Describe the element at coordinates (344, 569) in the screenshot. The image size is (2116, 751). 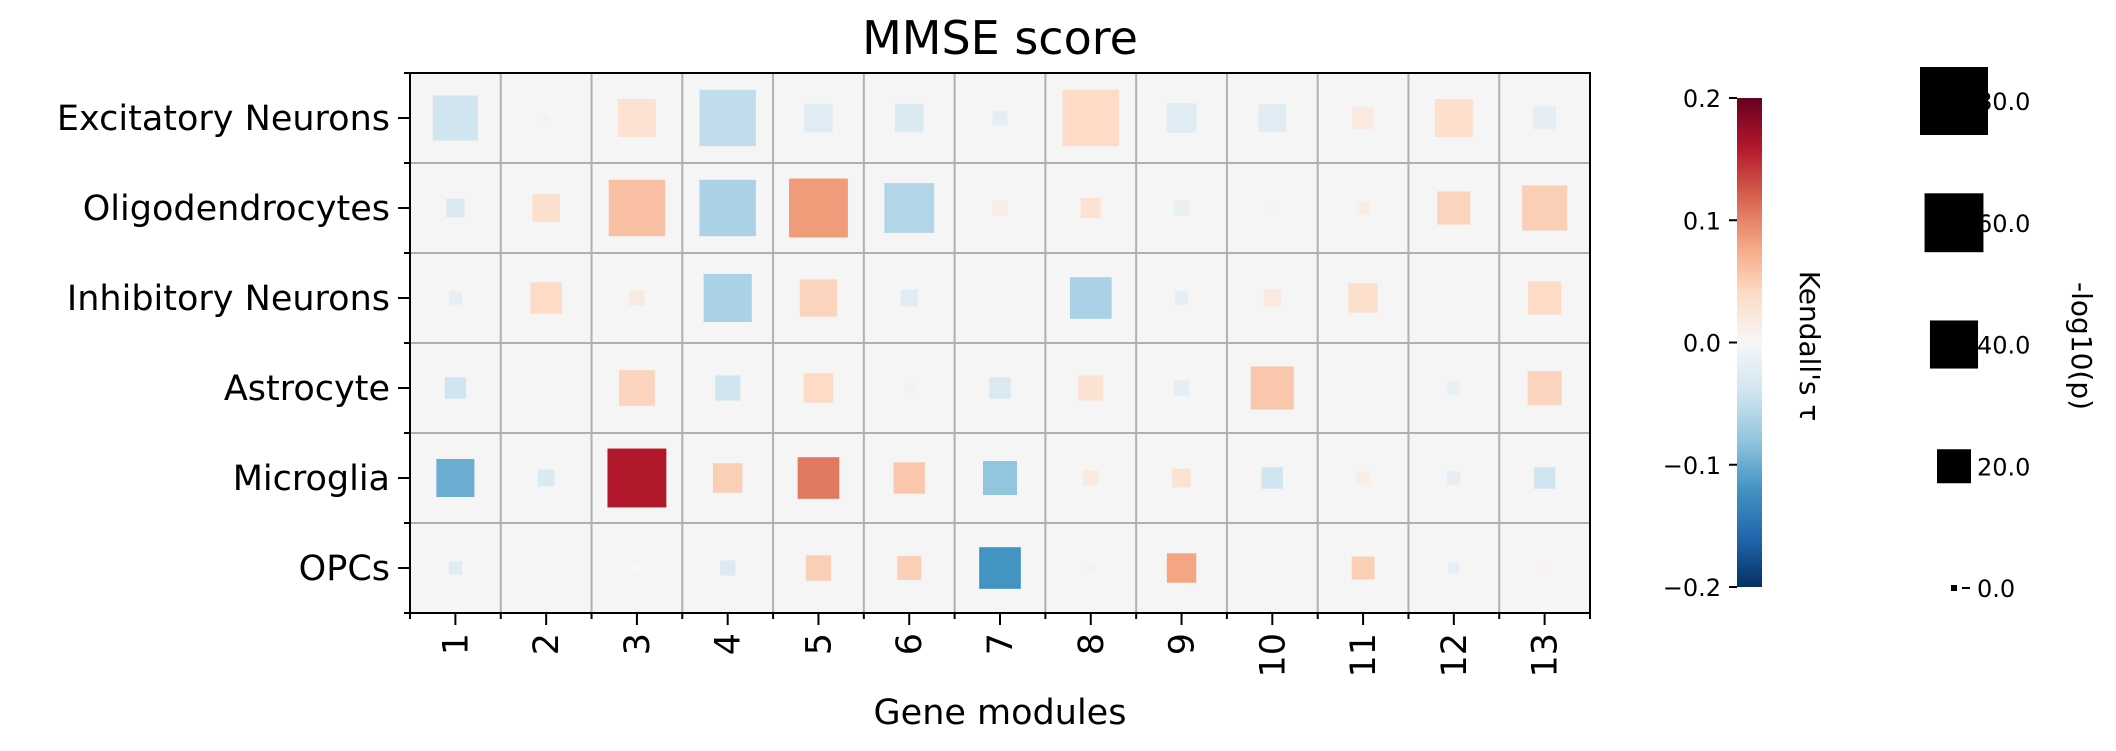
I see `y-tick-label: OPCs` at that location.